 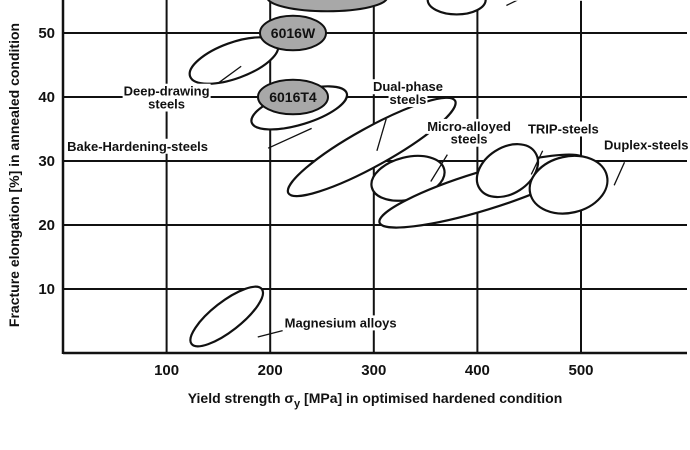 I want to click on x-tick-label: 200, so click(x=270, y=370).